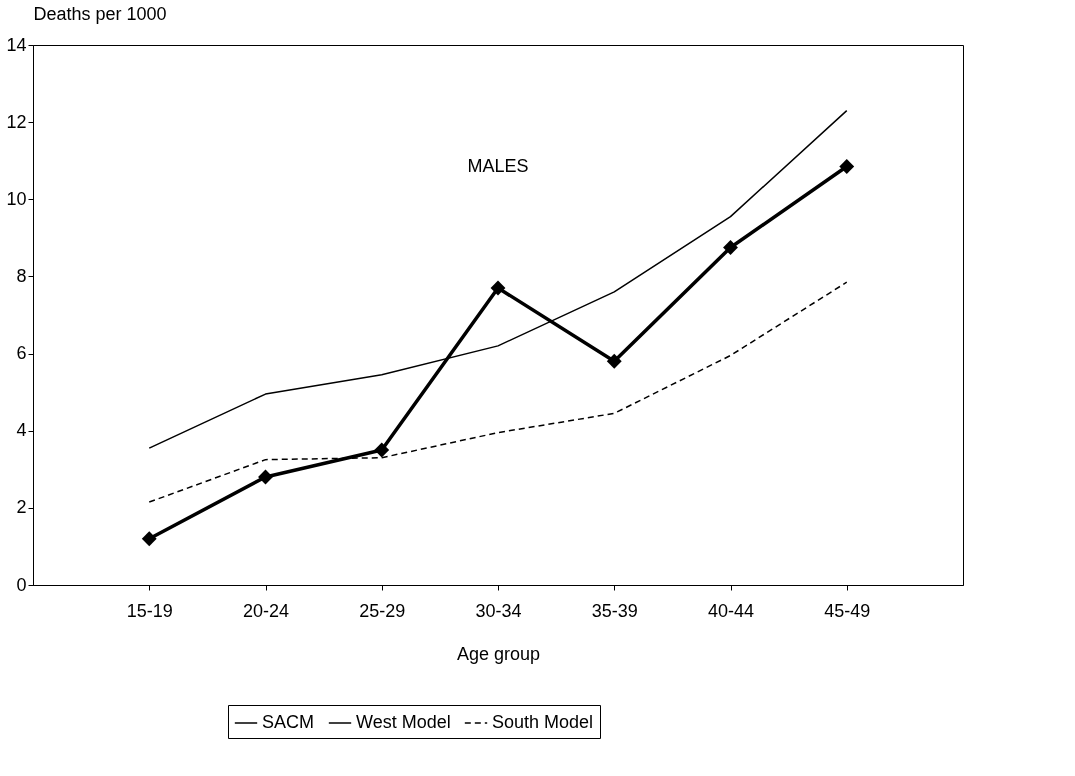 This screenshot has height=776, width=1075. Describe the element at coordinates (498, 653) in the screenshot. I see `x-axis-title: Age group` at that location.